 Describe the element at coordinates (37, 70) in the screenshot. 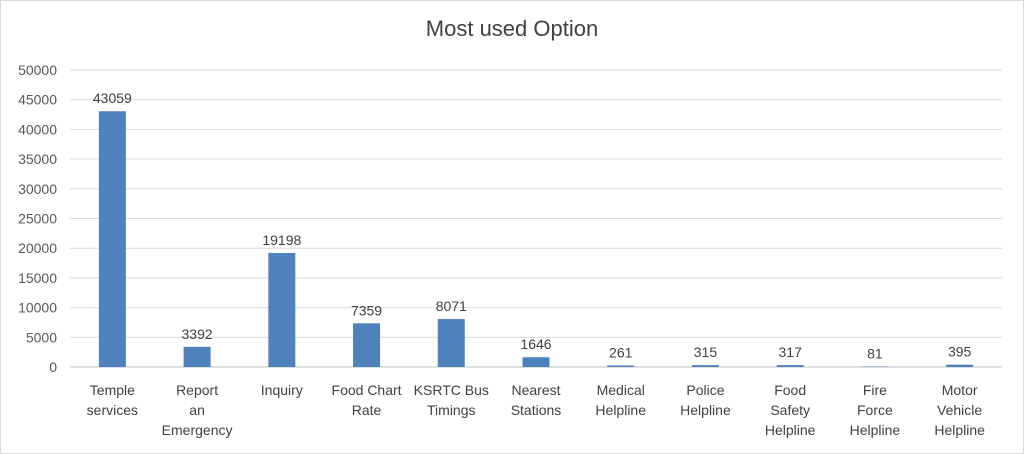

I see `y-tick-label: 50000` at that location.